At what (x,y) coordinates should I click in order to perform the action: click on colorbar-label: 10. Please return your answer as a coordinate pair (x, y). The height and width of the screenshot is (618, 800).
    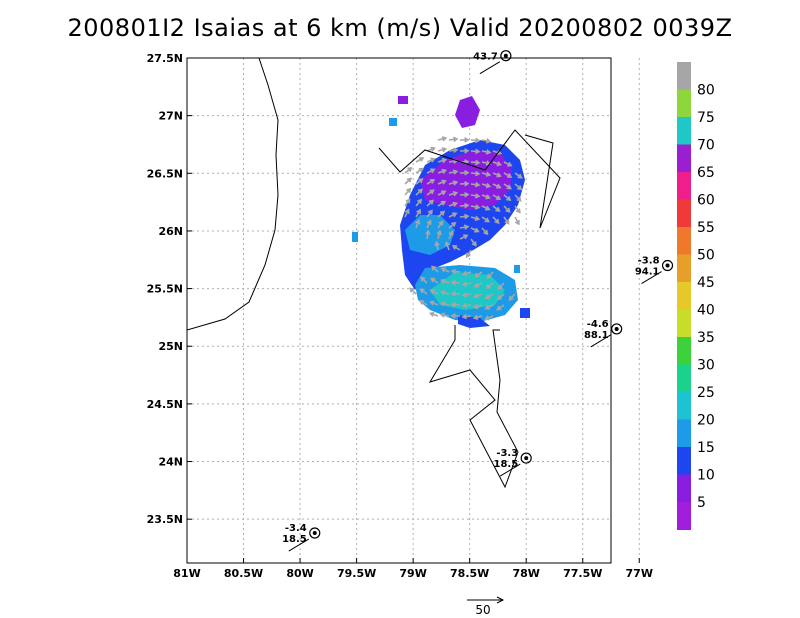
    Looking at the image, I should click on (706, 476).